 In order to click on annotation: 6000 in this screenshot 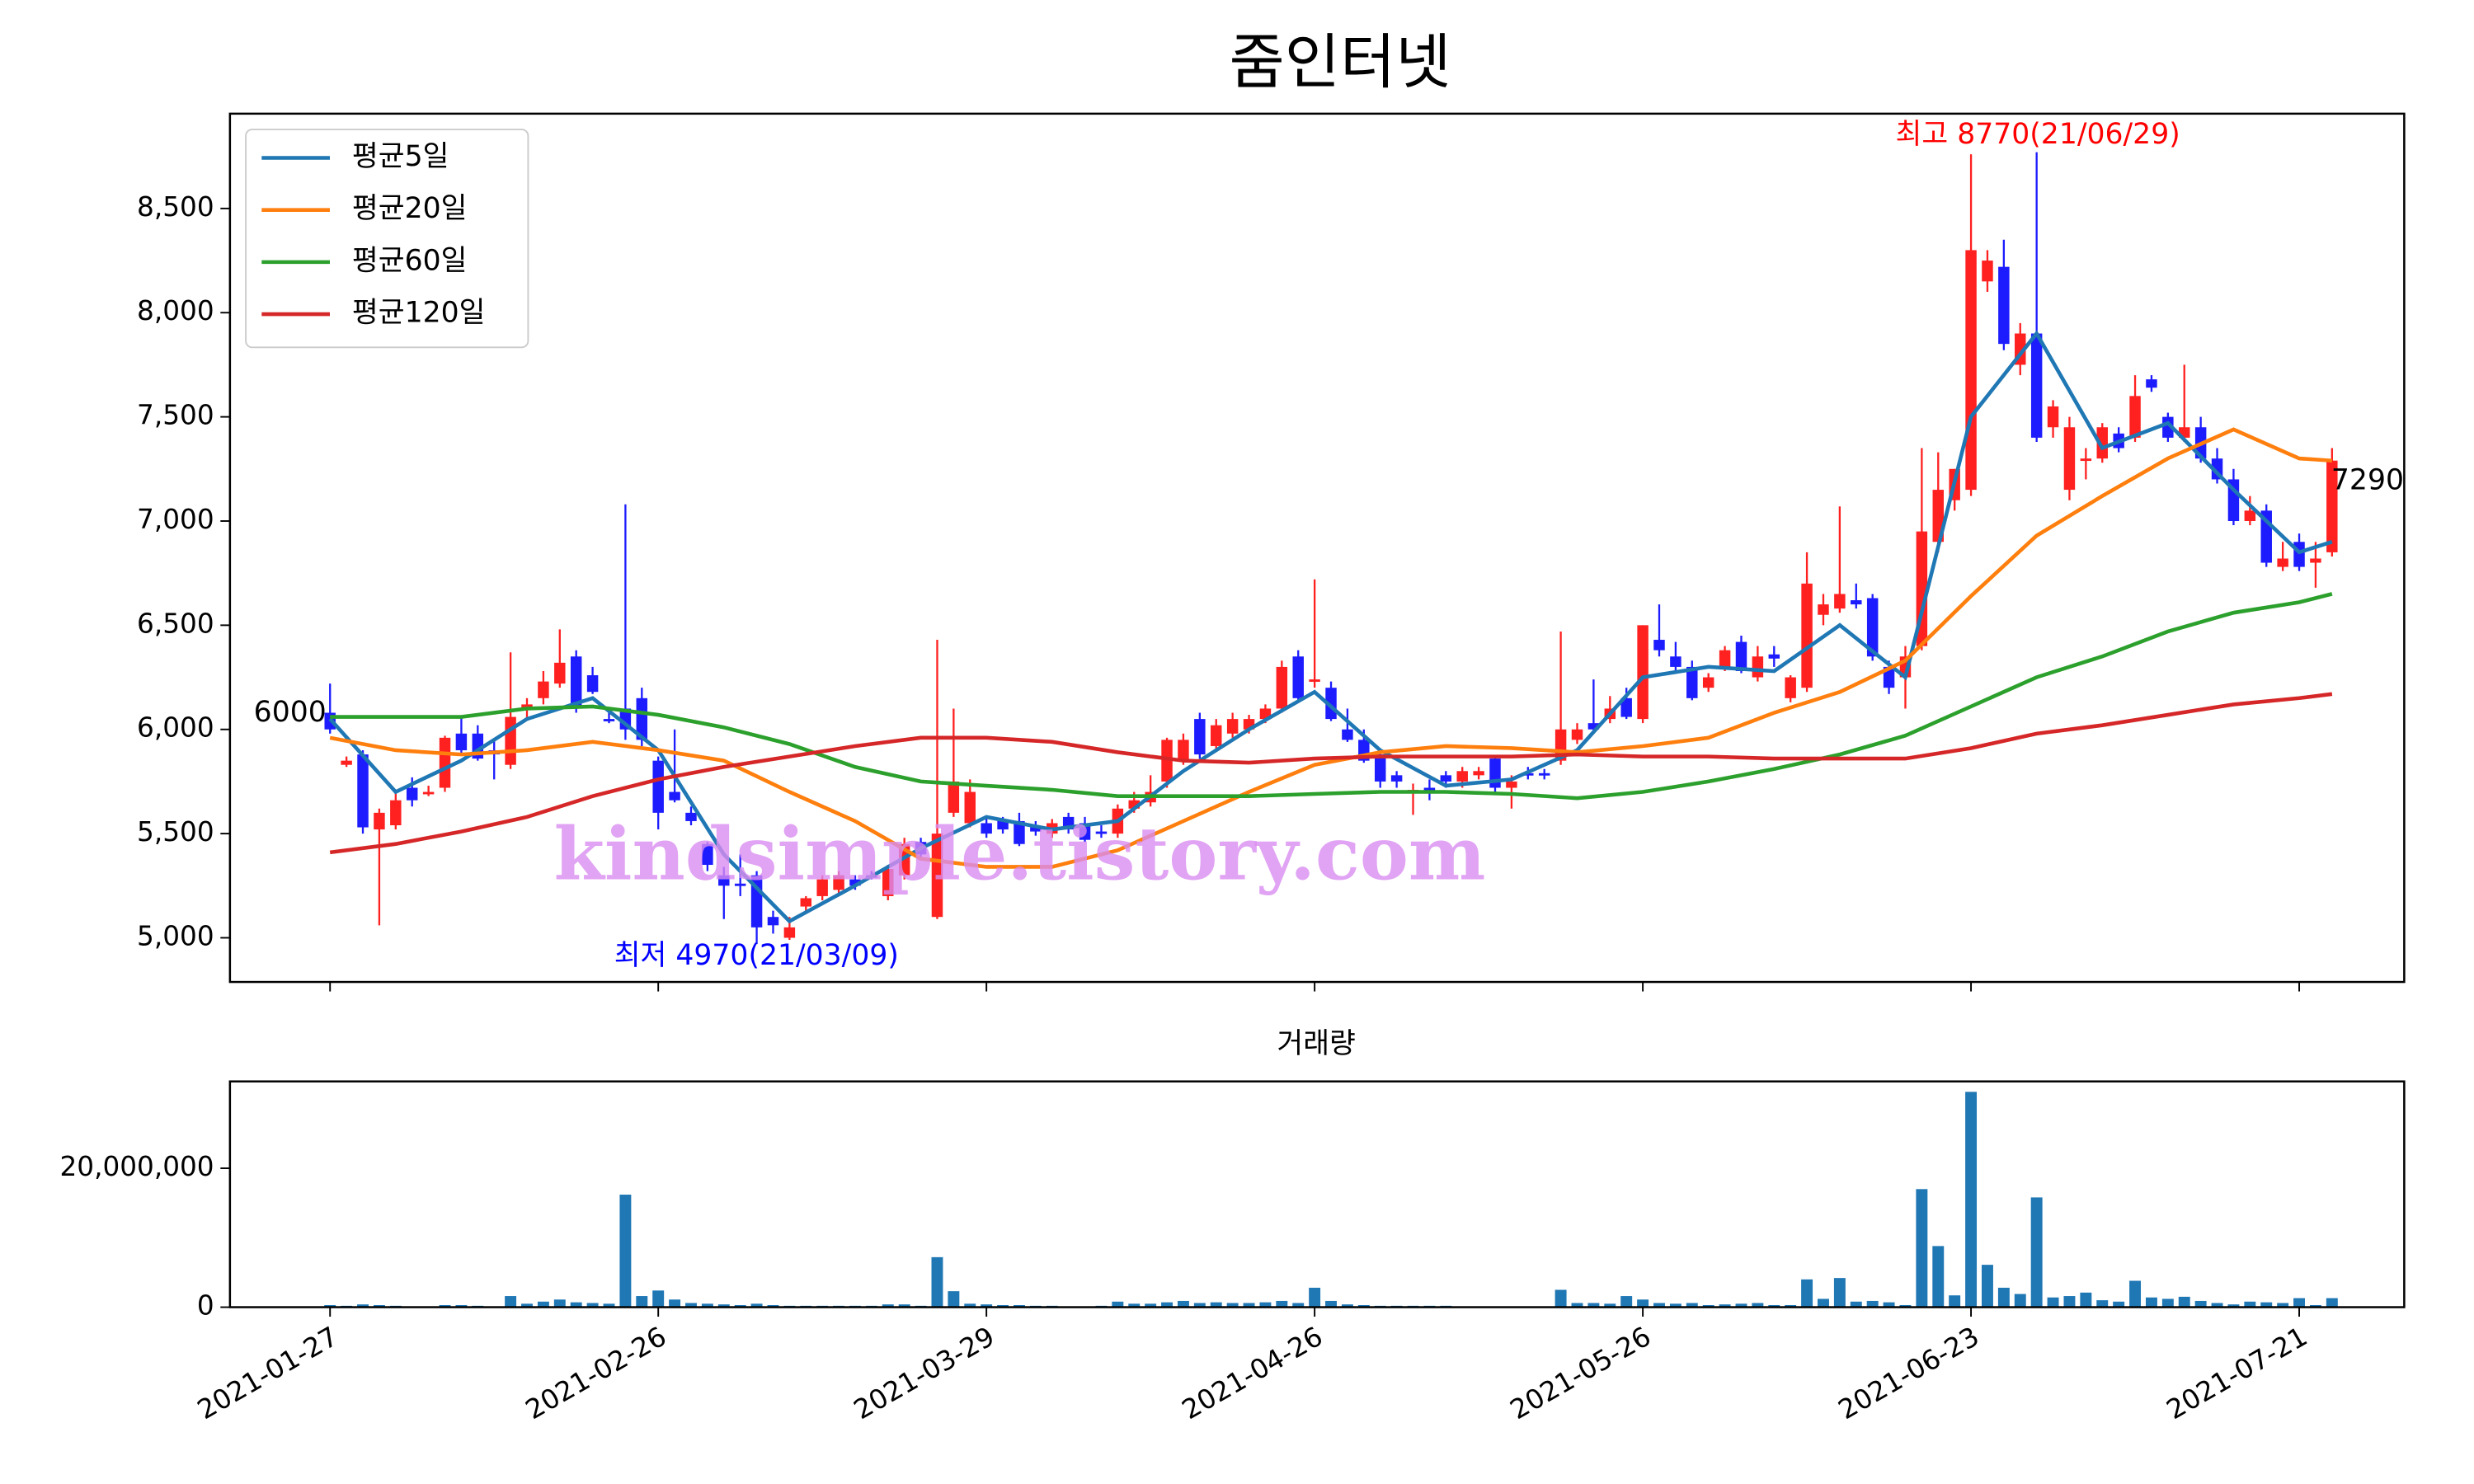, I will do `click(290, 712)`.